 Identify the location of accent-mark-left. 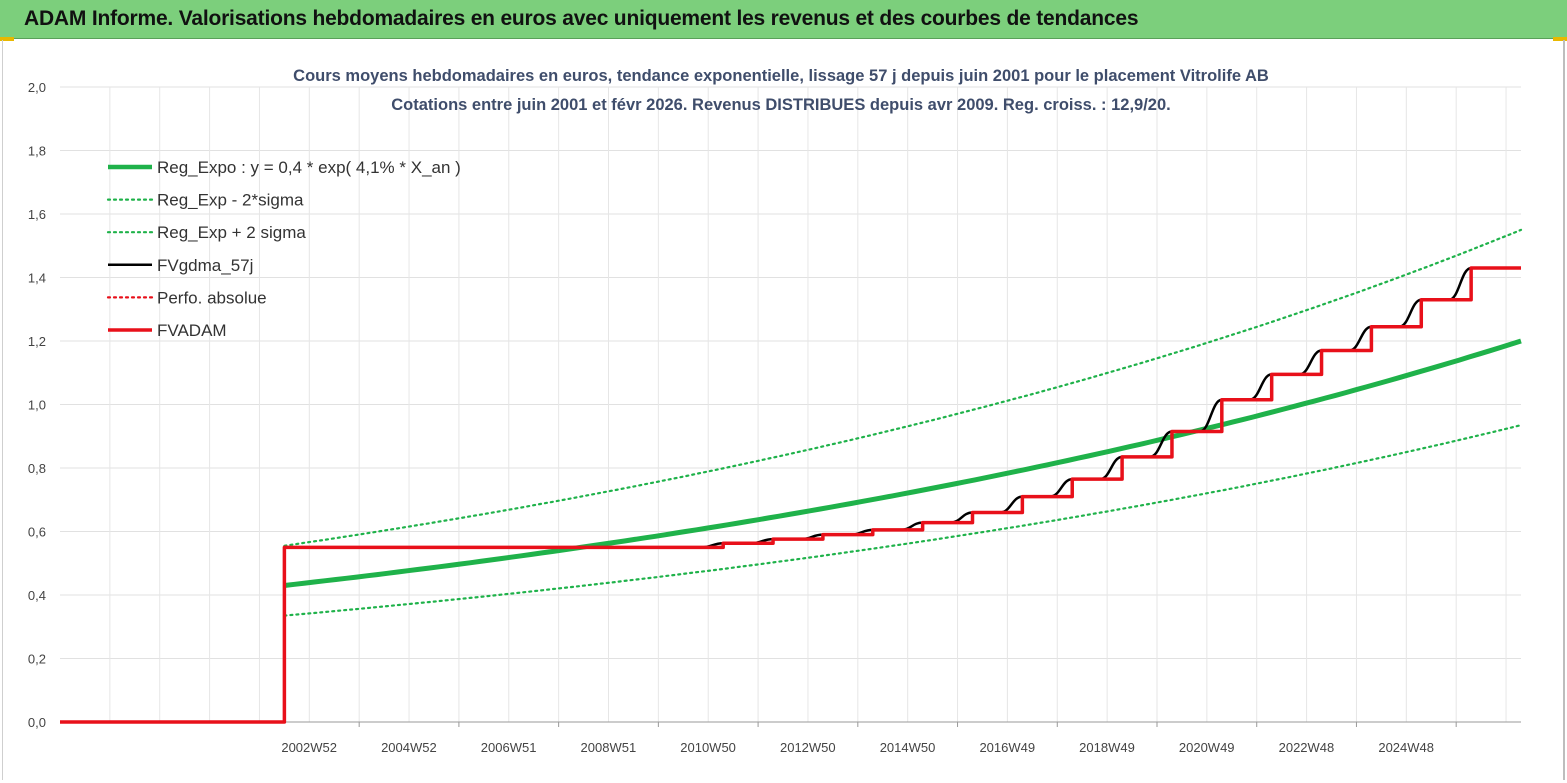
(7, 39).